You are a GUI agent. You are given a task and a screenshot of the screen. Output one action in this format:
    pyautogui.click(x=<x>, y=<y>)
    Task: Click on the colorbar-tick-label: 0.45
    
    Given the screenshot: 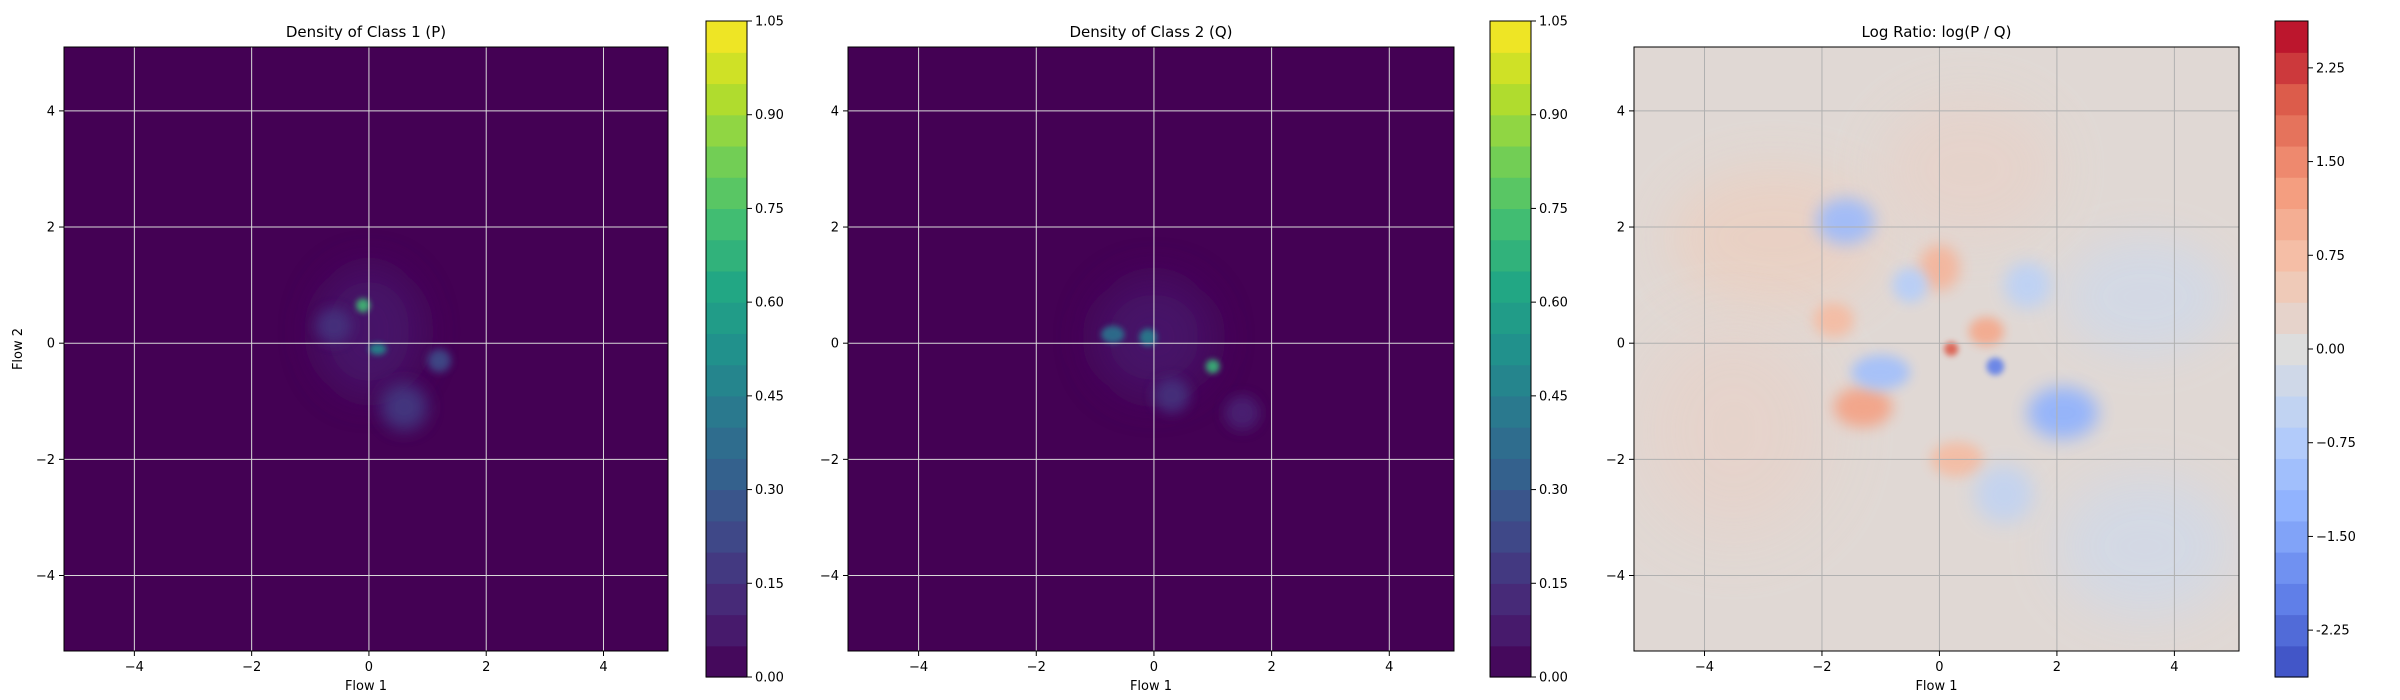 What is the action you would take?
    pyautogui.click(x=769, y=396)
    